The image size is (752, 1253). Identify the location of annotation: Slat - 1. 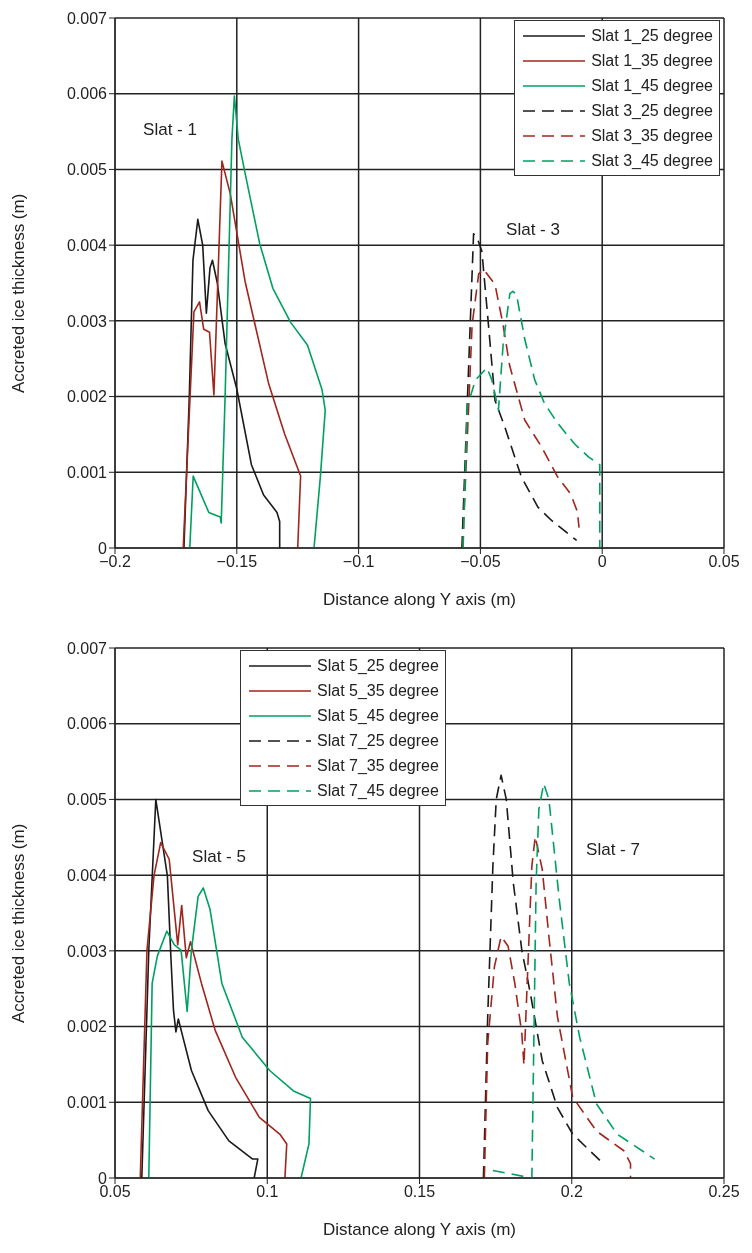
(170, 130).